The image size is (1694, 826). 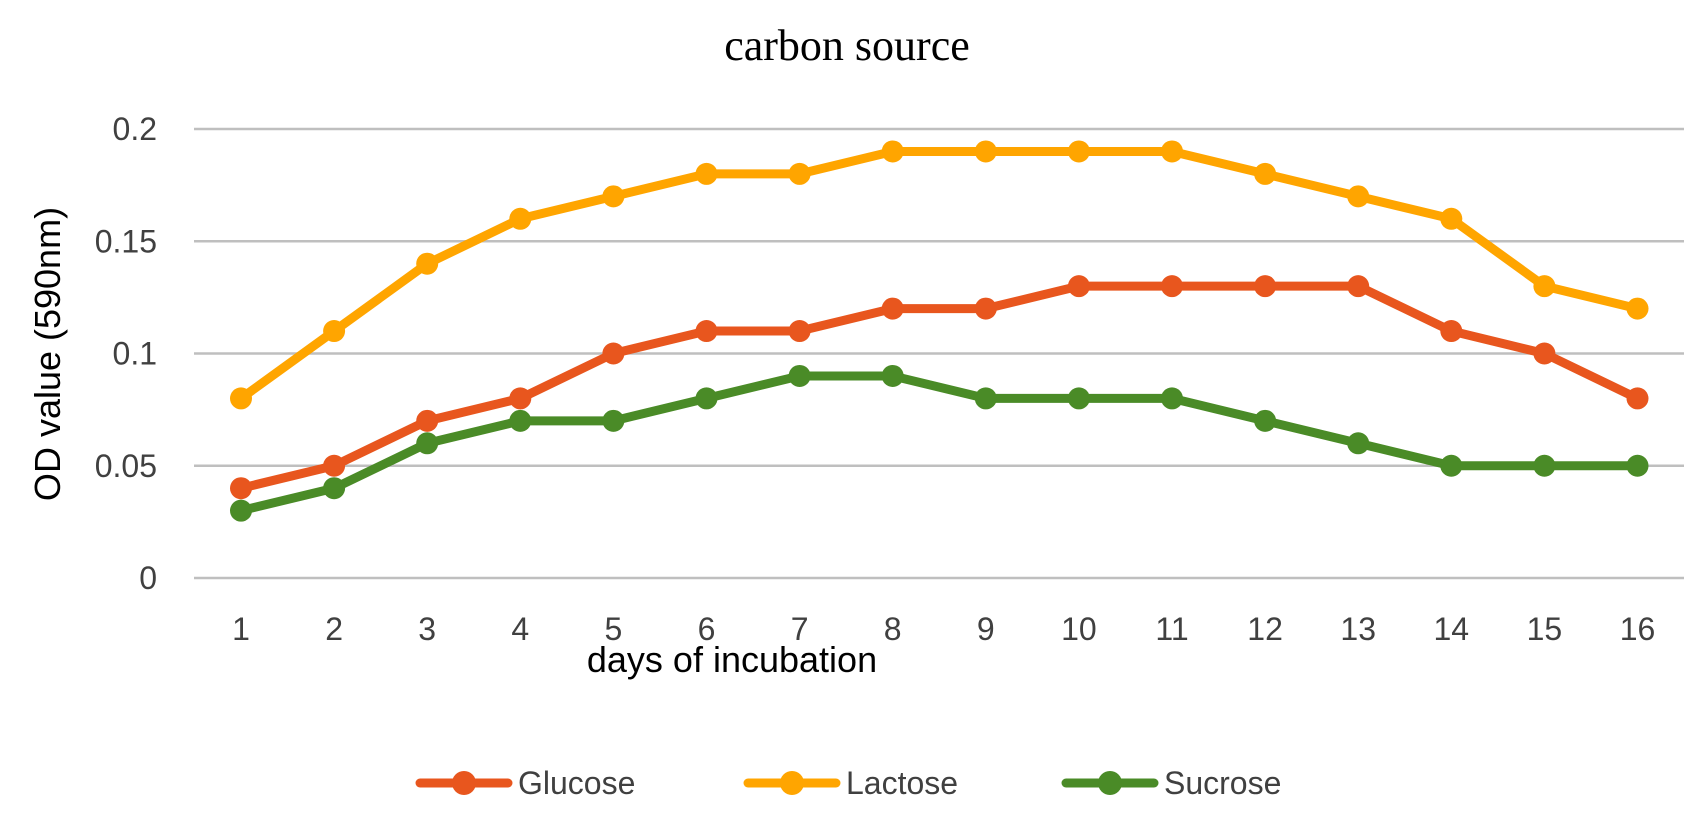 I want to click on x-tick-label: 2, so click(x=334, y=629).